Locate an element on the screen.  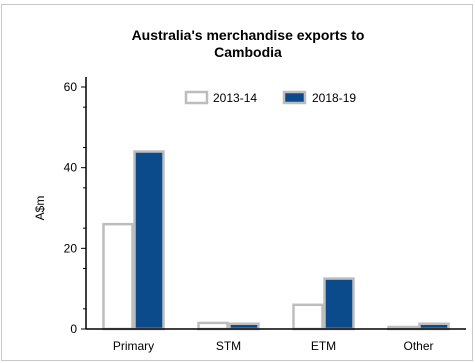
chart-title-line-2: Cambodia is located at coordinates (248, 52).